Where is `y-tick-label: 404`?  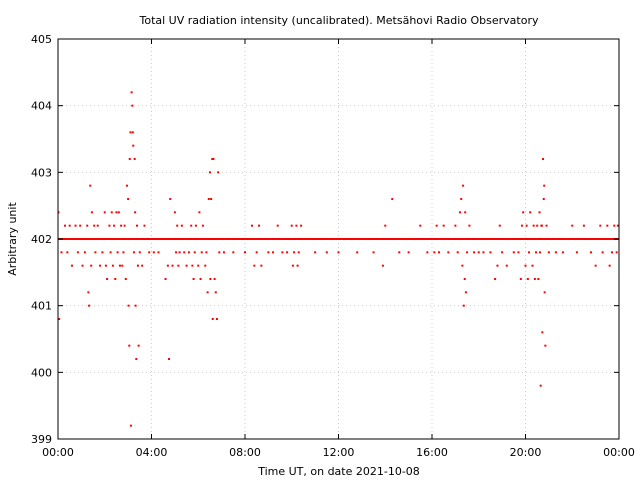
y-tick-label: 404 is located at coordinates (41, 106).